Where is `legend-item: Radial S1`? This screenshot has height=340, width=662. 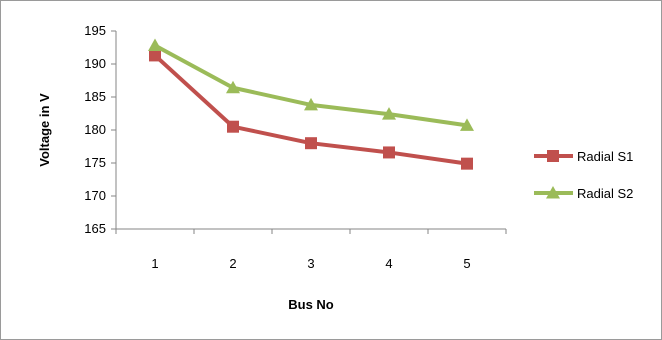 legend-item: Radial S1 is located at coordinates (583, 156).